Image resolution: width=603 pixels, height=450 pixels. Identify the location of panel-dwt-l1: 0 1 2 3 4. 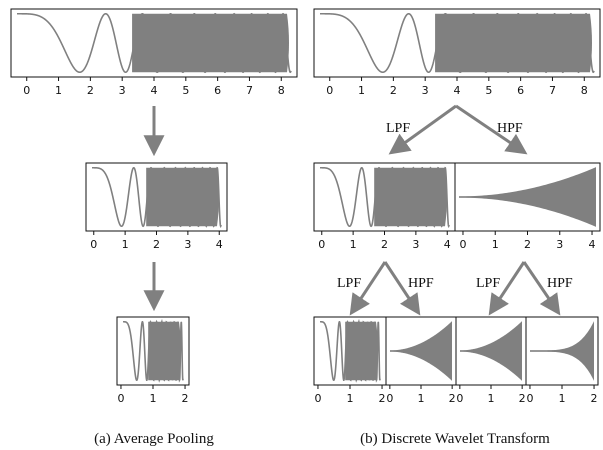
(384, 206).